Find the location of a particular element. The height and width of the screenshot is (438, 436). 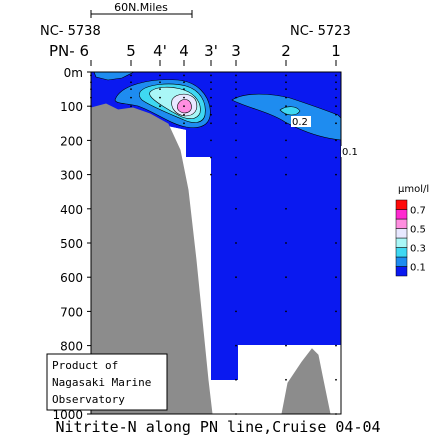

station-label: 5 is located at coordinates (131, 51).